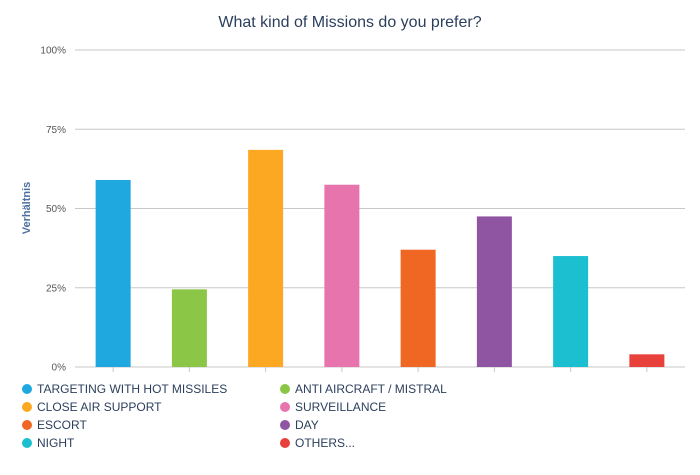 The width and height of the screenshot is (700, 475). I want to click on legend-item: NIGHT, so click(48, 443).